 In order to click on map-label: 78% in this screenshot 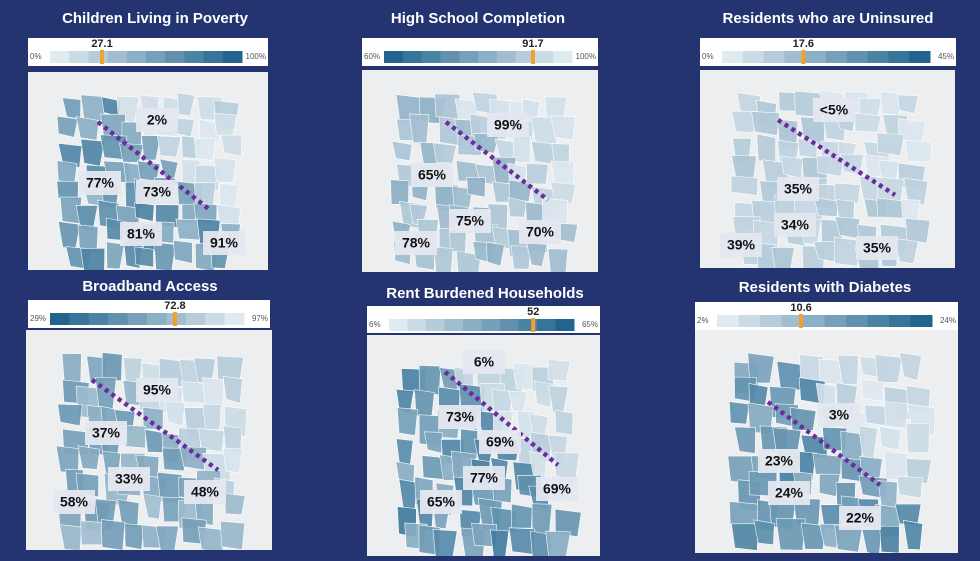, I will do `click(416, 243)`.